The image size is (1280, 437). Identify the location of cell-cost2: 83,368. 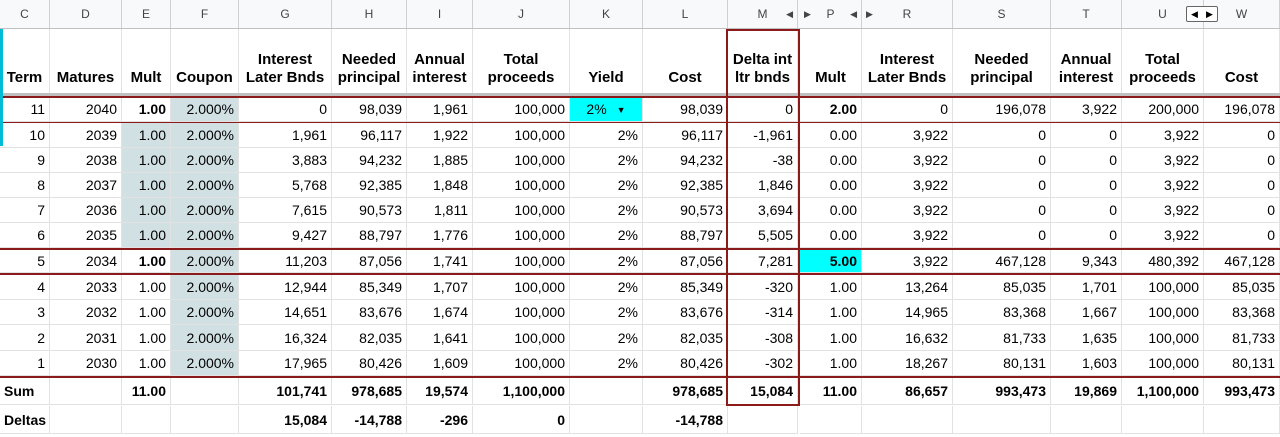
(1242, 312).